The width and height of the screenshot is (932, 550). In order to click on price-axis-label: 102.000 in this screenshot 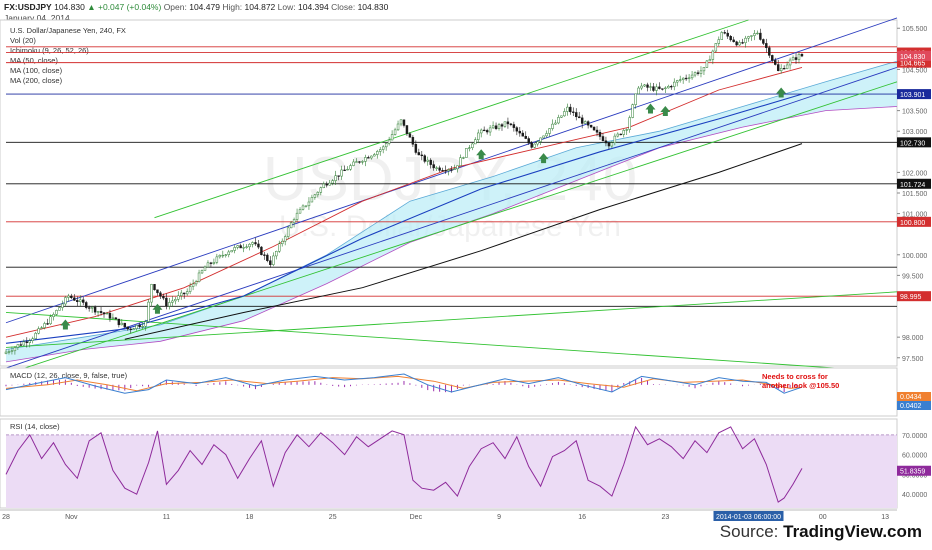, I will do `click(914, 173)`.